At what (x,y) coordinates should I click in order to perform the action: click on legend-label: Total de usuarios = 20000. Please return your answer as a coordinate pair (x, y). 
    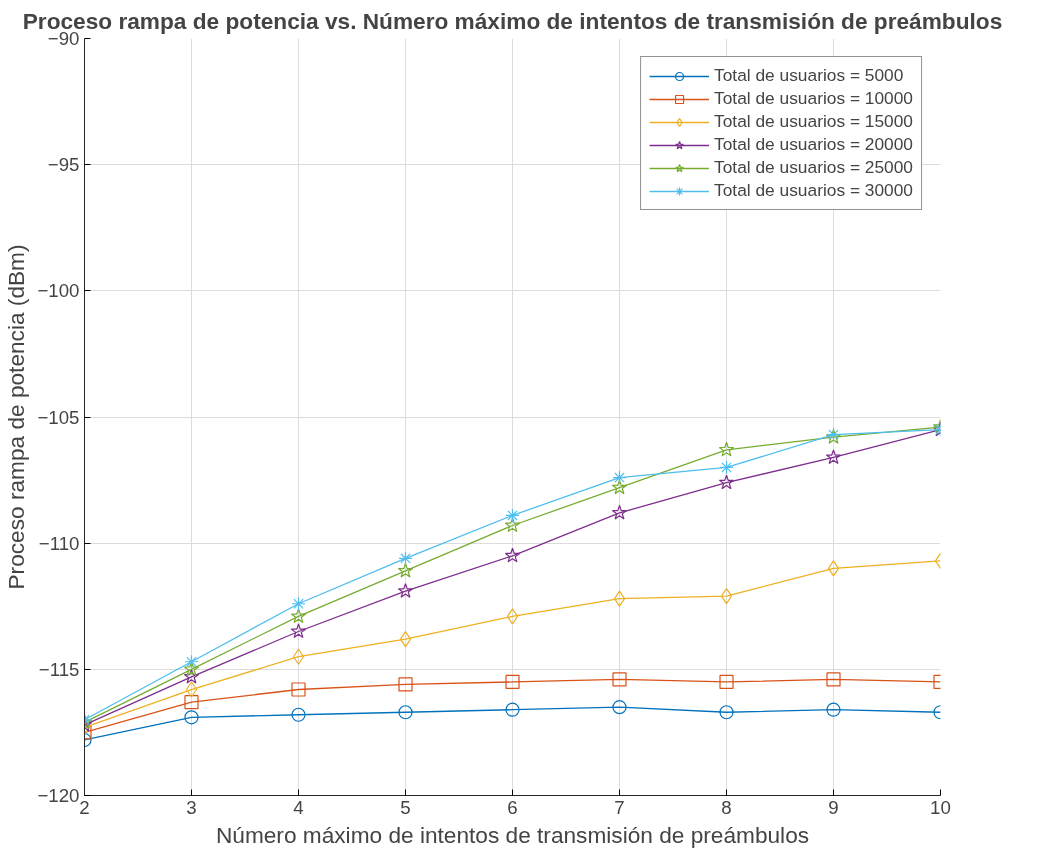
    Looking at the image, I should click on (813, 144).